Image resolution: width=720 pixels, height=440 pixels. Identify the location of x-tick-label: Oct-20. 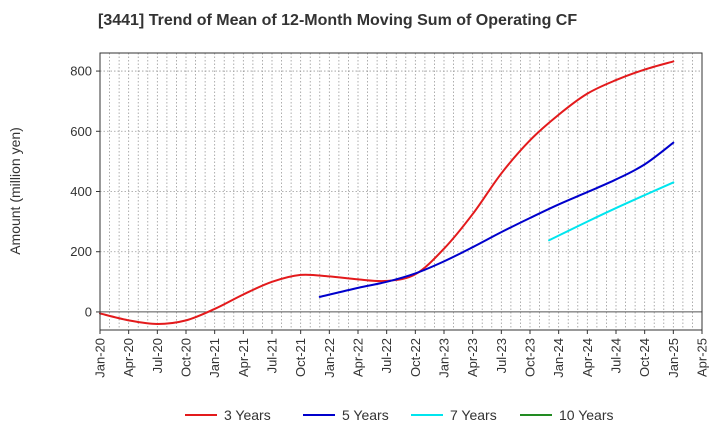
(186, 357).